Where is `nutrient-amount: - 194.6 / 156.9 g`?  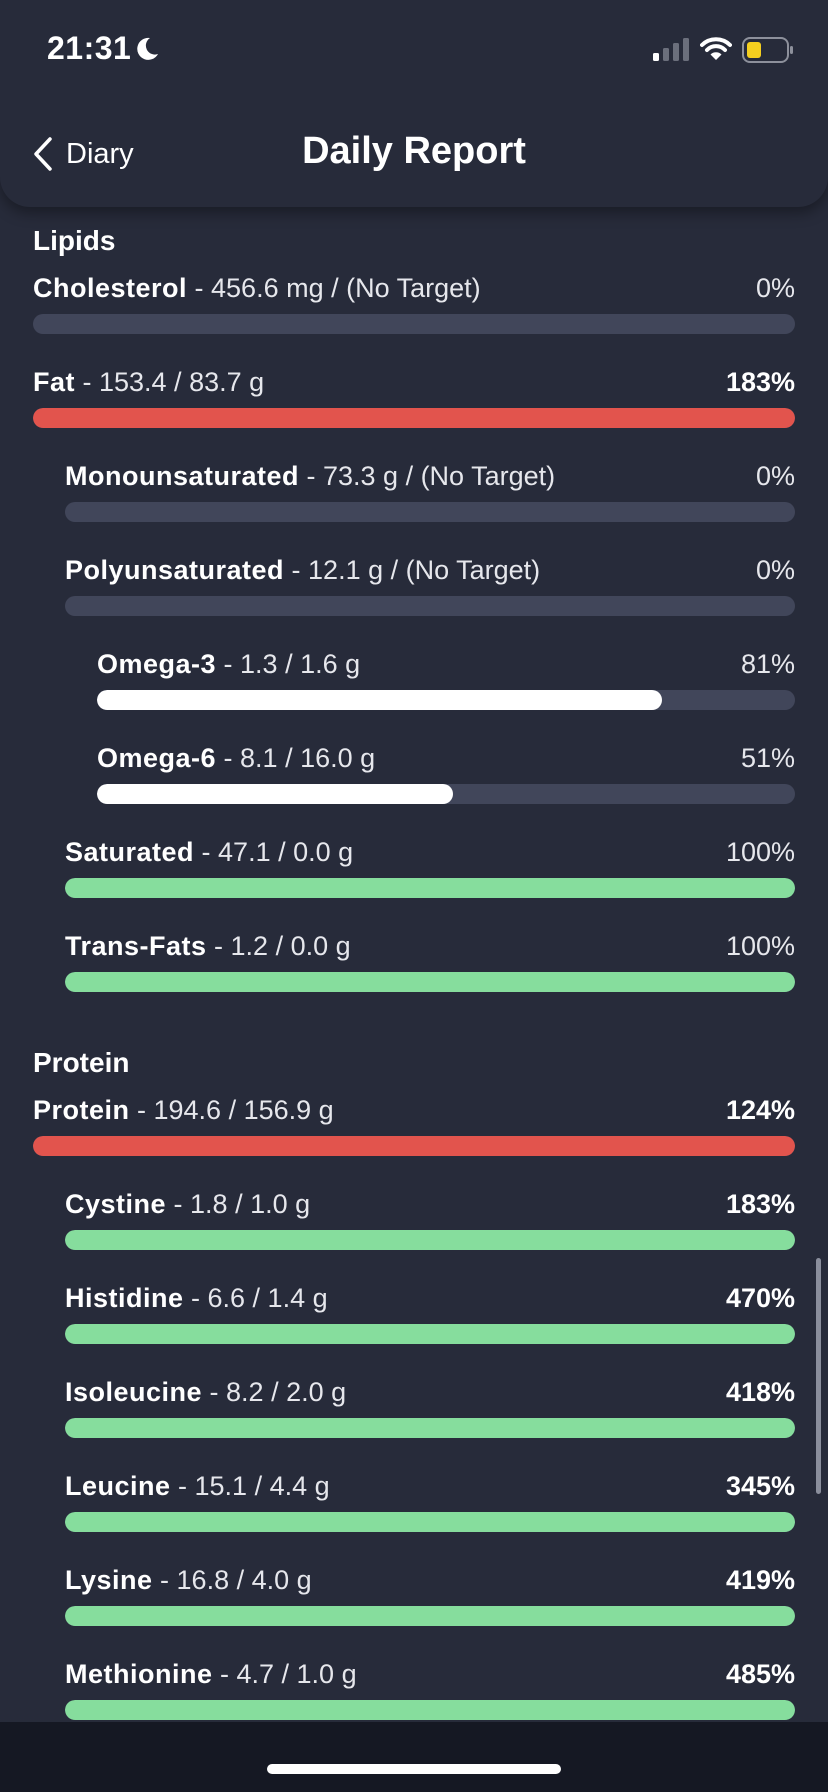 nutrient-amount: - 194.6 / 156.9 g is located at coordinates (231, 1110).